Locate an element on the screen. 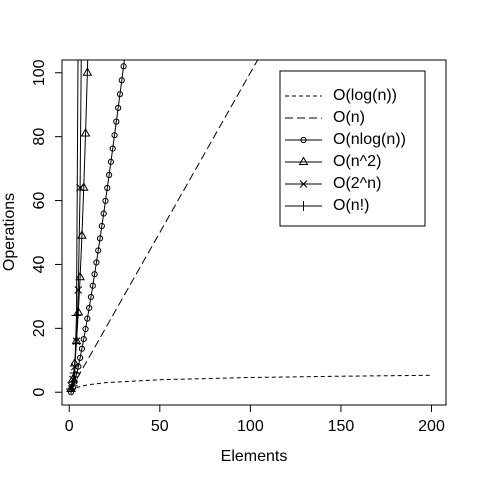  x-tick-label: 100 is located at coordinates (250, 426).